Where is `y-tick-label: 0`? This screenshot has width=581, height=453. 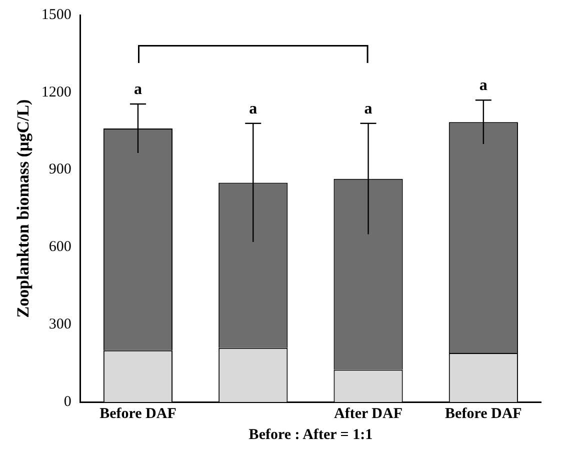
y-tick-label: 0 is located at coordinates (68, 402).